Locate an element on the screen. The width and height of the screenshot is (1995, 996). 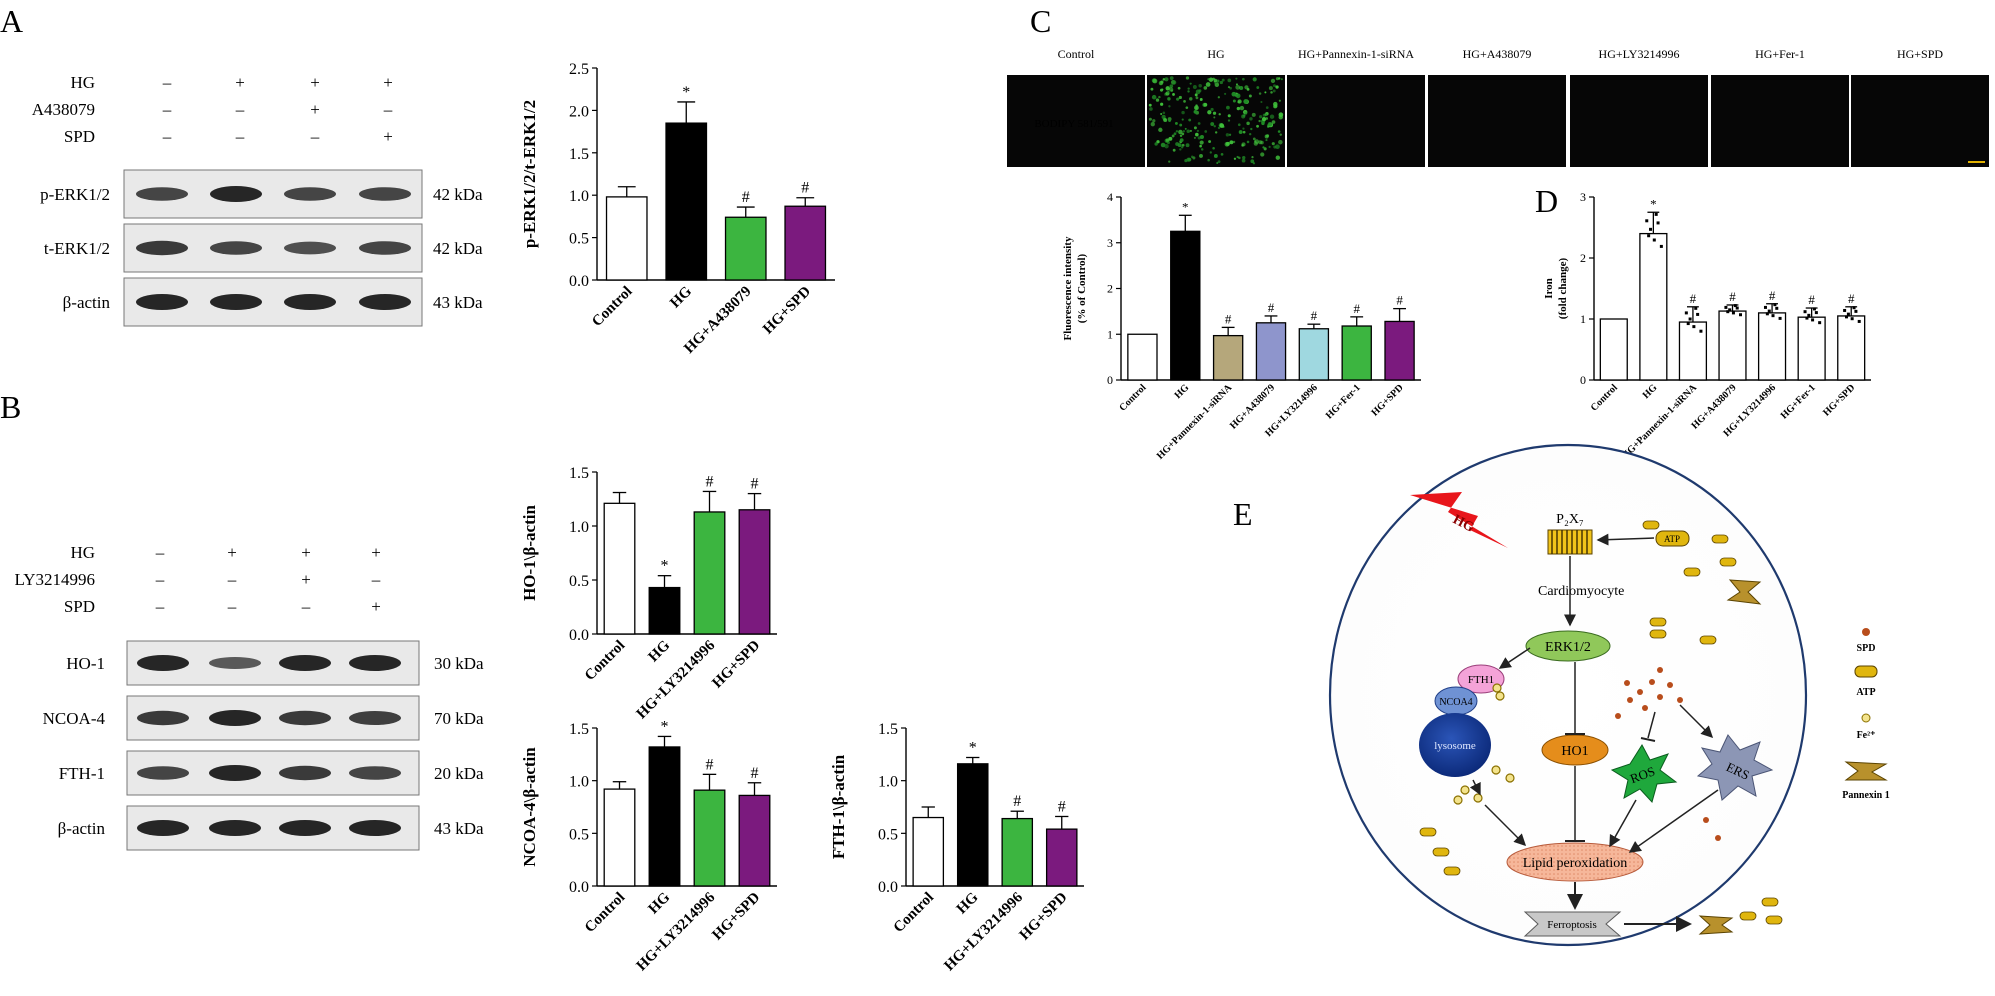
significance-mark: * is located at coordinates (686, 92).